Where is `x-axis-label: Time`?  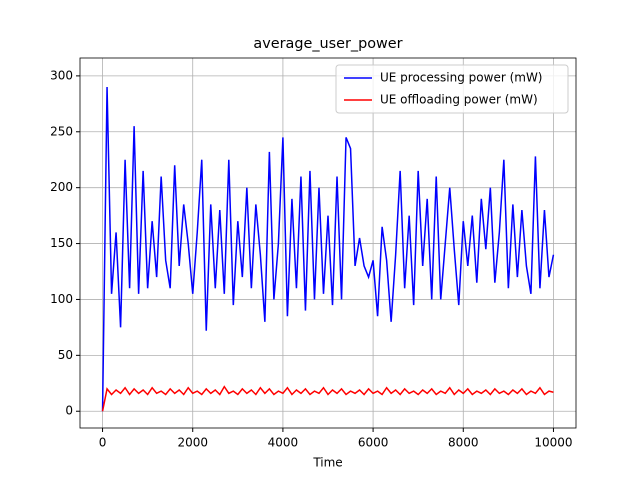
x-axis-label: Time is located at coordinates (327, 463).